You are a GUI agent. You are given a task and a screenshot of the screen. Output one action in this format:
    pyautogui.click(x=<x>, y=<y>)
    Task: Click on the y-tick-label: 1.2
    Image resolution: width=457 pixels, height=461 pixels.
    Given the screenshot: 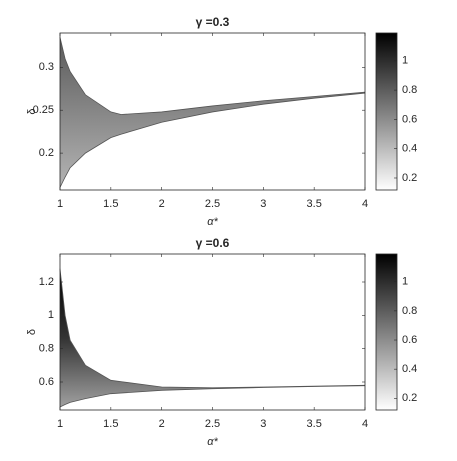 What is the action you would take?
    pyautogui.click(x=46, y=282)
    